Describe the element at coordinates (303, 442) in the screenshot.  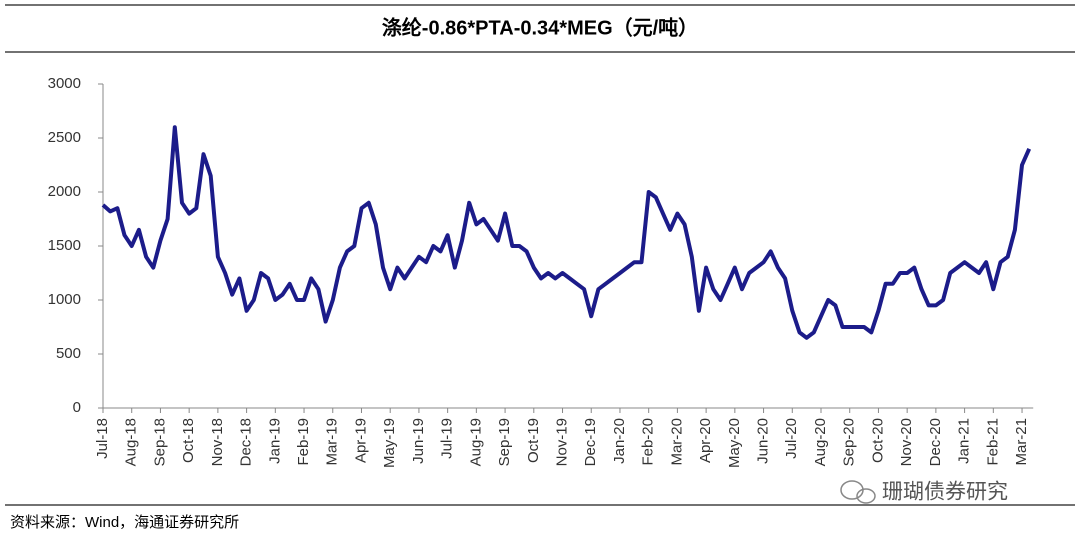
I see `x-tick-label: Feb-19` at that location.